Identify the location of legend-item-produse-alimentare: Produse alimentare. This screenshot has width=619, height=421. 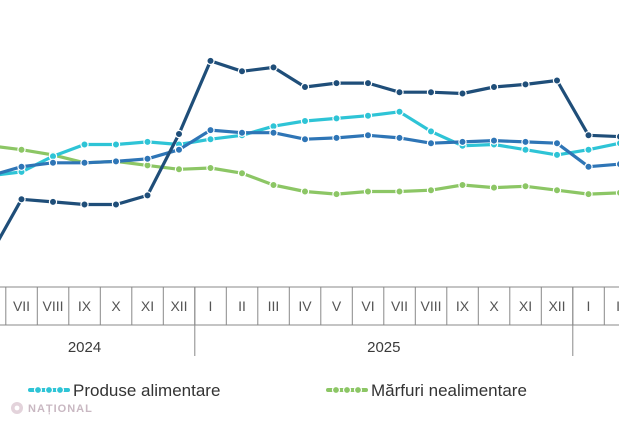
(124, 390).